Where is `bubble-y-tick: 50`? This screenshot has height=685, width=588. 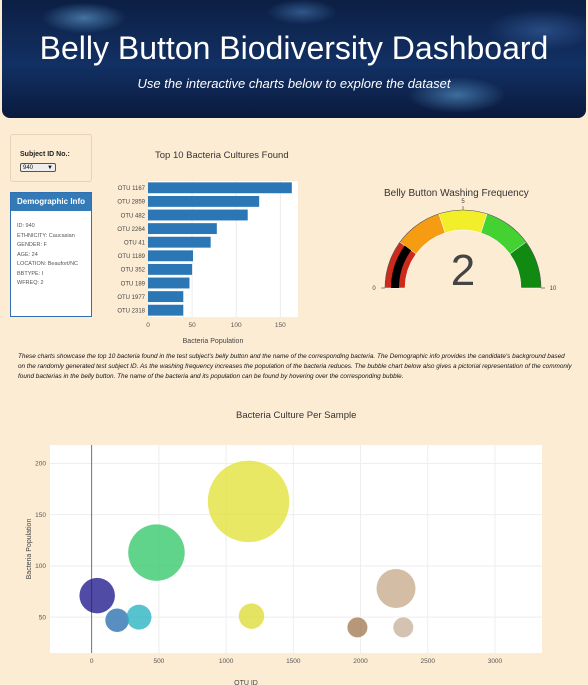
bubble-y-tick: 50 is located at coordinates (43, 617).